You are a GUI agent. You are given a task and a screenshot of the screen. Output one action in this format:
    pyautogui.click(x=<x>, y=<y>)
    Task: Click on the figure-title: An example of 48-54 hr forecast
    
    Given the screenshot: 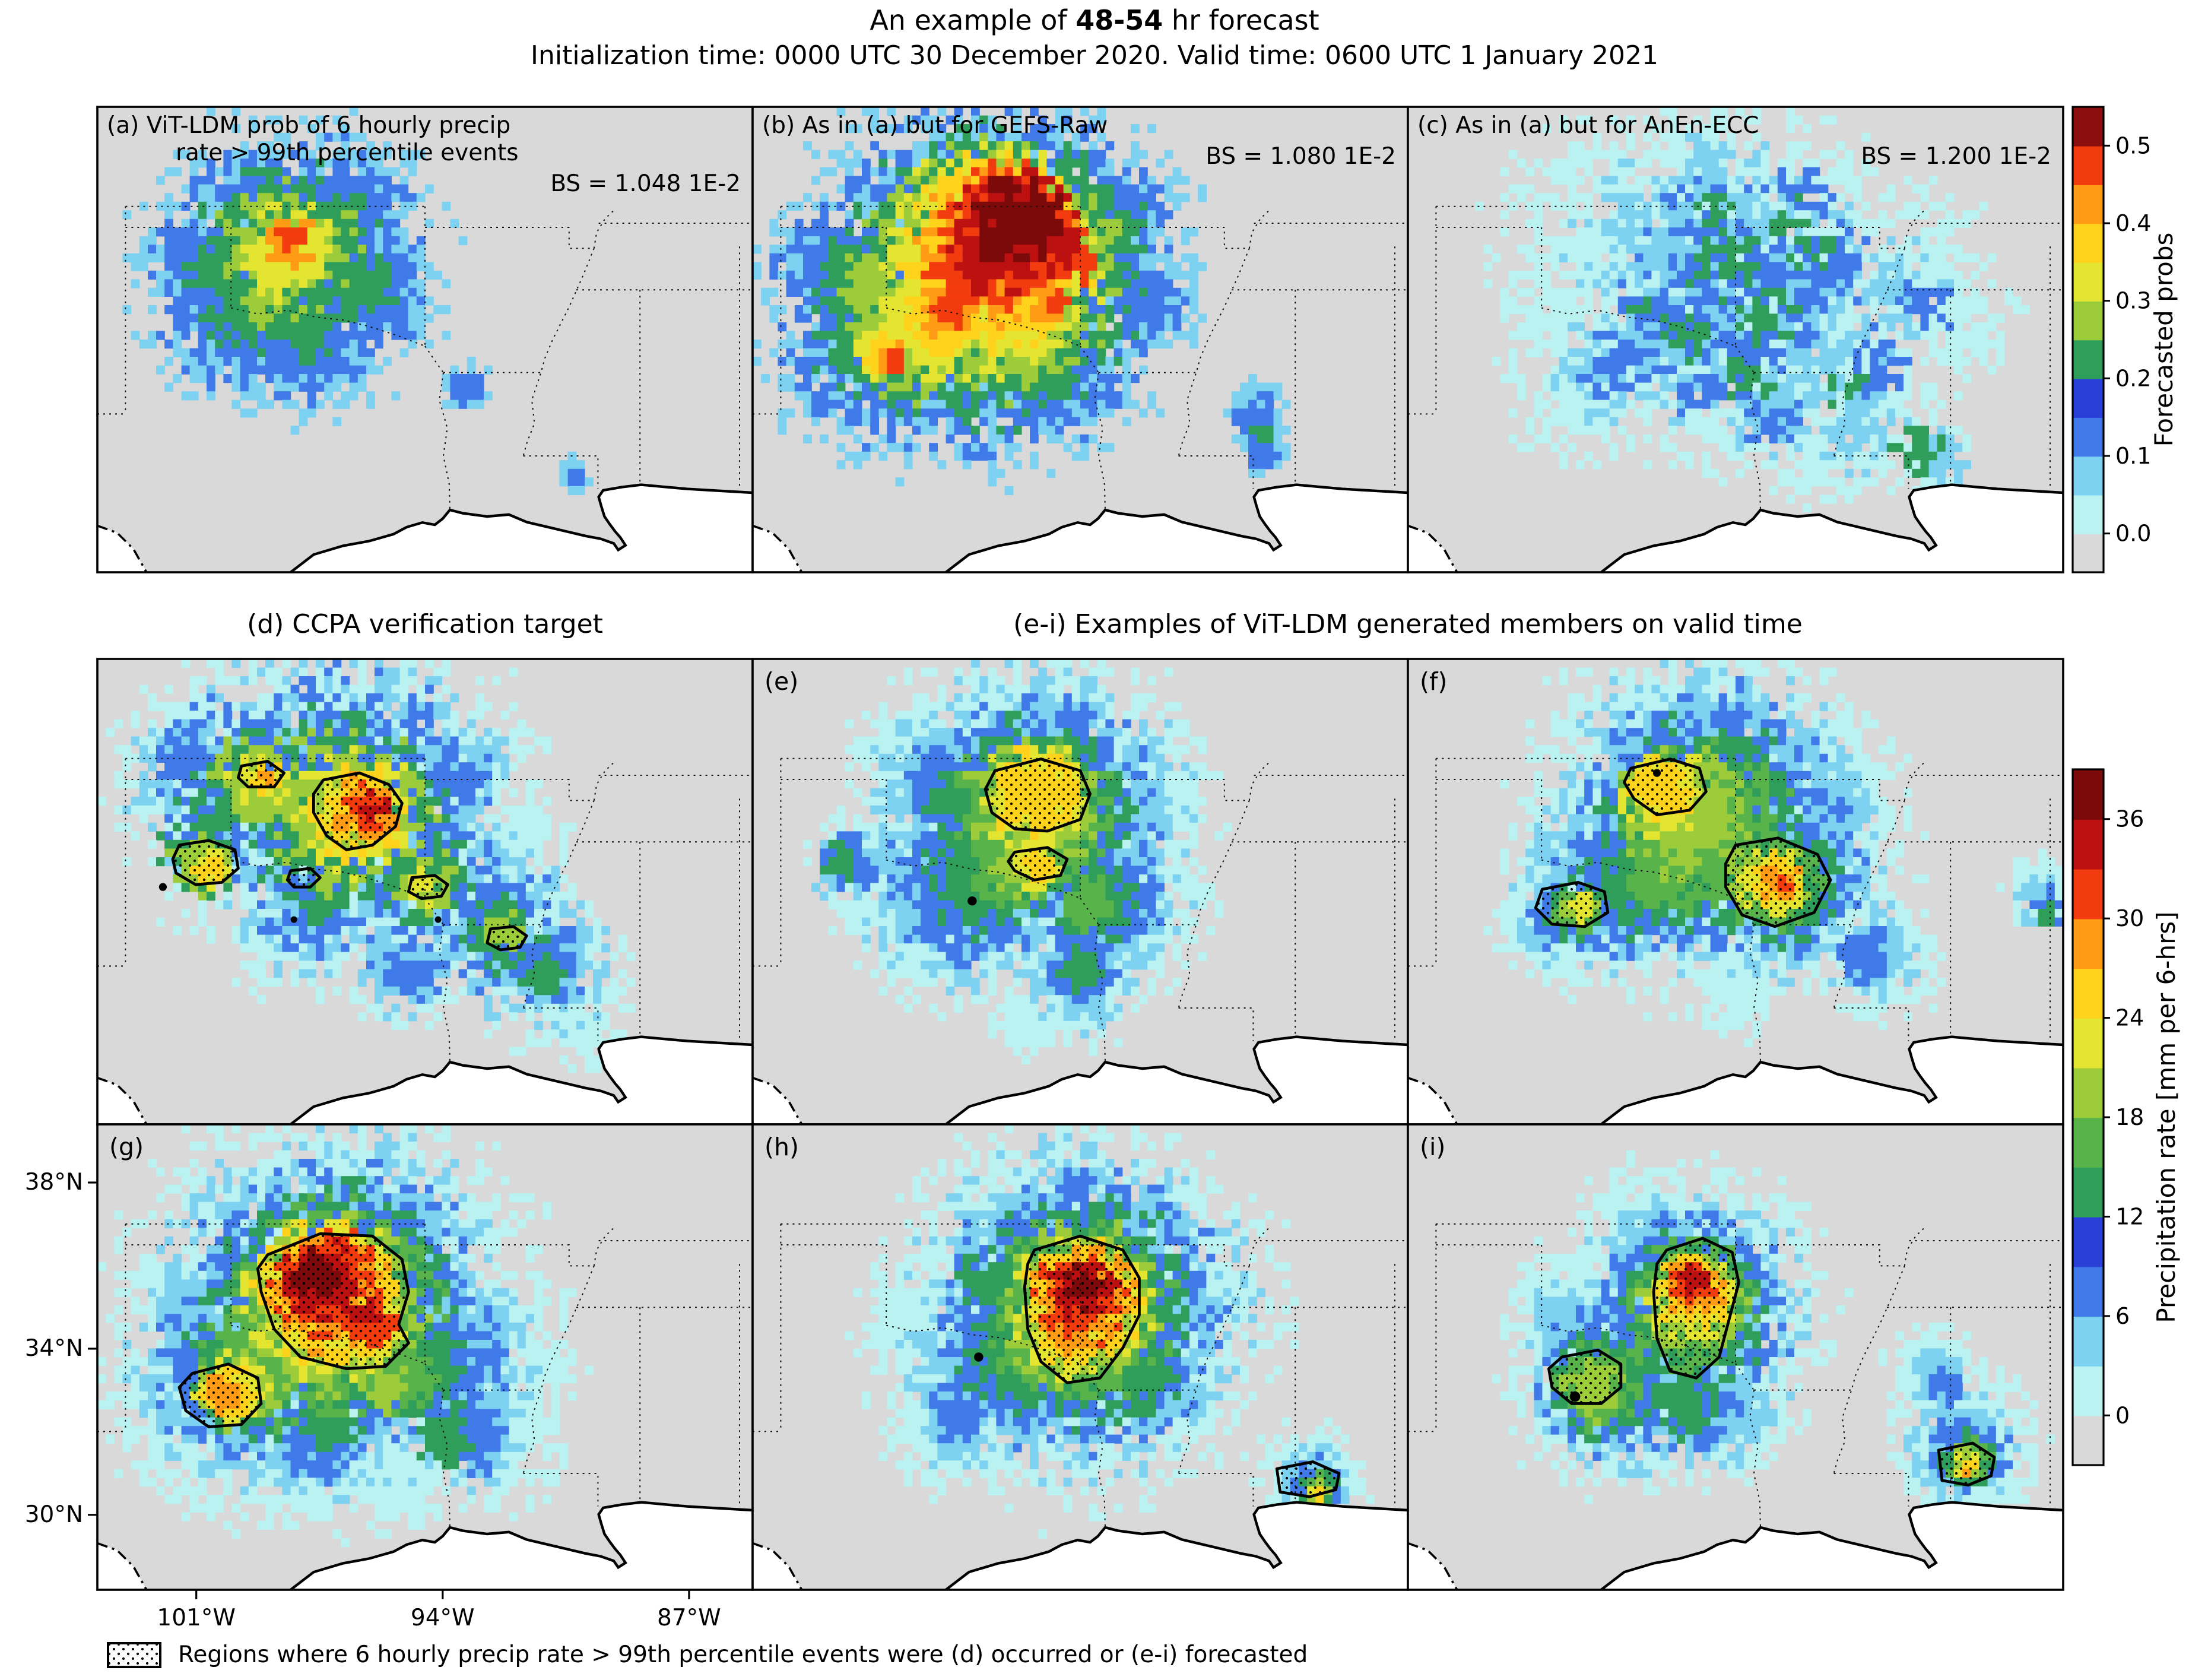 What is the action you would take?
    pyautogui.click(x=1094, y=21)
    